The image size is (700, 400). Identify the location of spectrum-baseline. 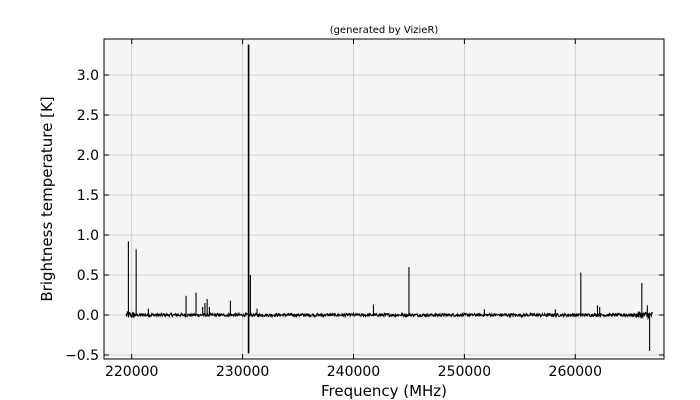
(389, 316).